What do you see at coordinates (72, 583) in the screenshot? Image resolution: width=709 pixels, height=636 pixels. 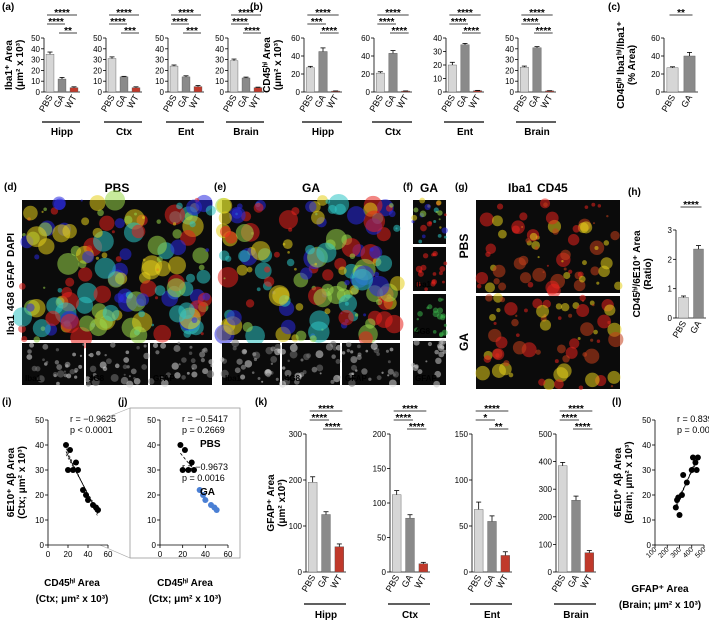 I see `x-axis-label: CD45ʰⁱ Area` at bounding box center [72, 583].